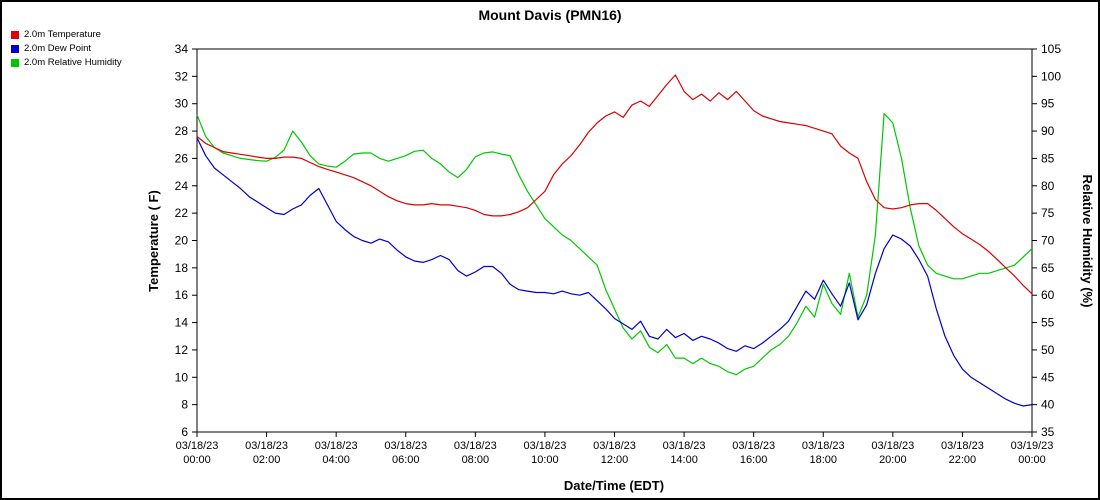  Describe the element at coordinates (1048, 213) in the screenshot. I see `right-tick-label: 75` at that location.